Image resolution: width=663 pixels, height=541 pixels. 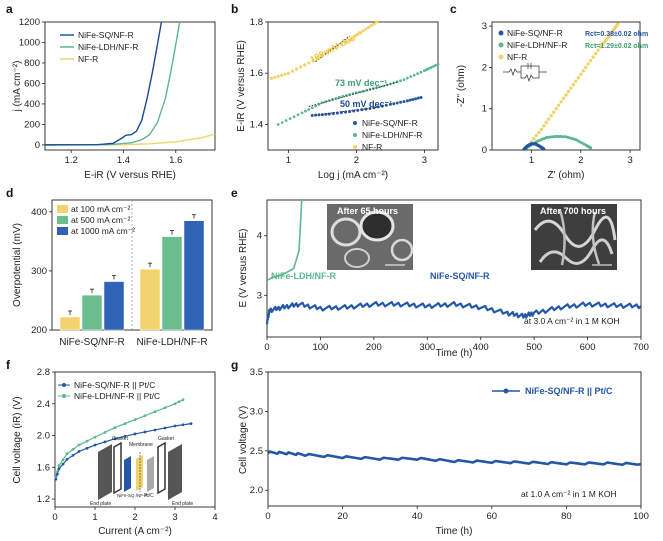 What do you see at coordinates (37, 145) in the screenshot?
I see `y-tick-label-a: 0` at bounding box center [37, 145].